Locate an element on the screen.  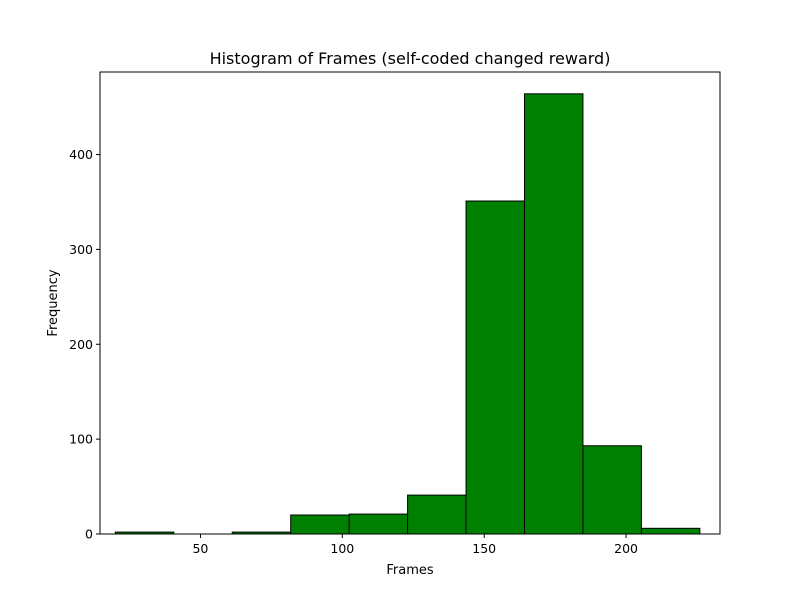
x-tick-label: 200 is located at coordinates (626, 548).